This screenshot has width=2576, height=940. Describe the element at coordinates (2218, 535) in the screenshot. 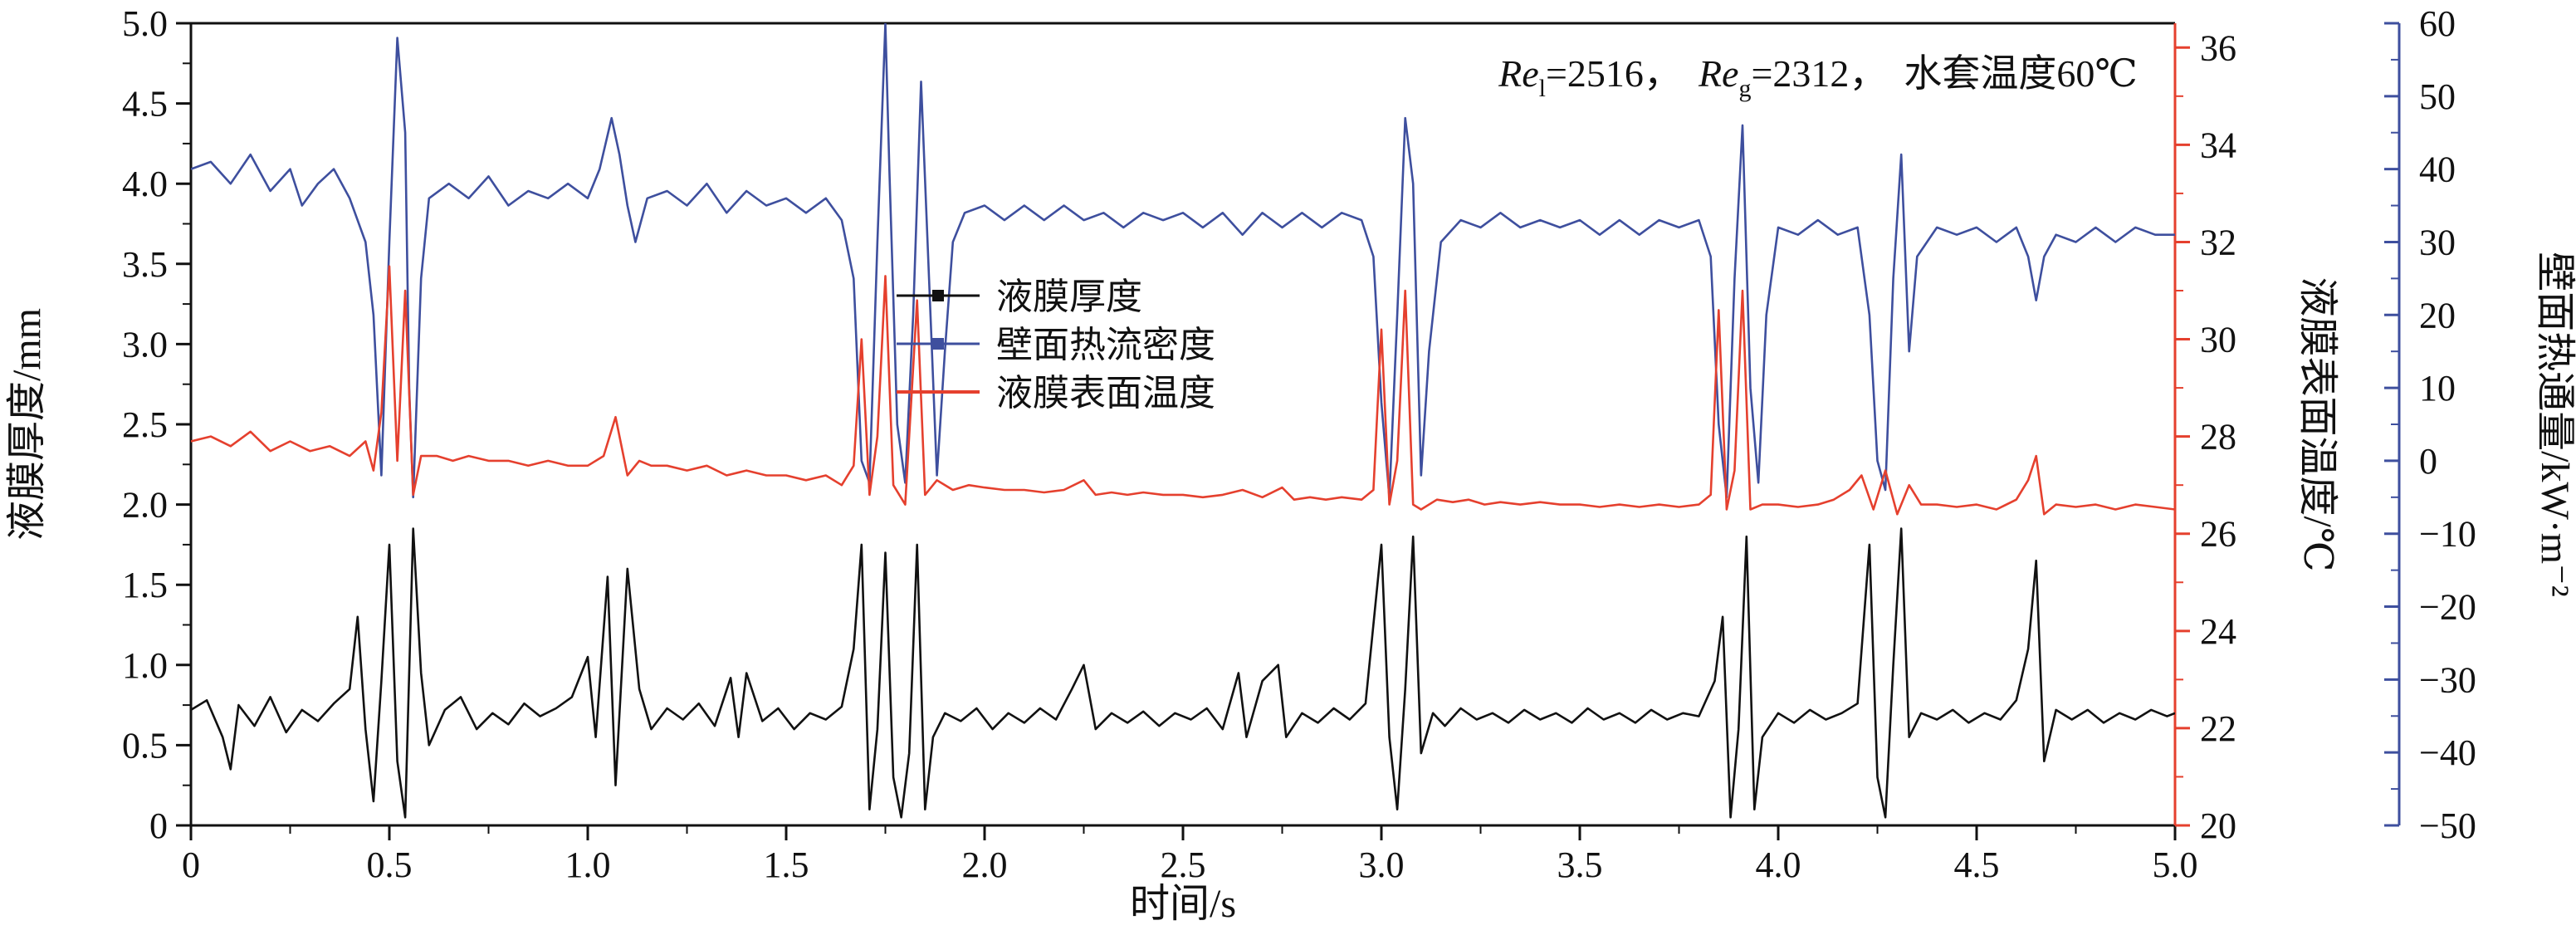

I see `y-right-temp-tick-label: 26` at that location.